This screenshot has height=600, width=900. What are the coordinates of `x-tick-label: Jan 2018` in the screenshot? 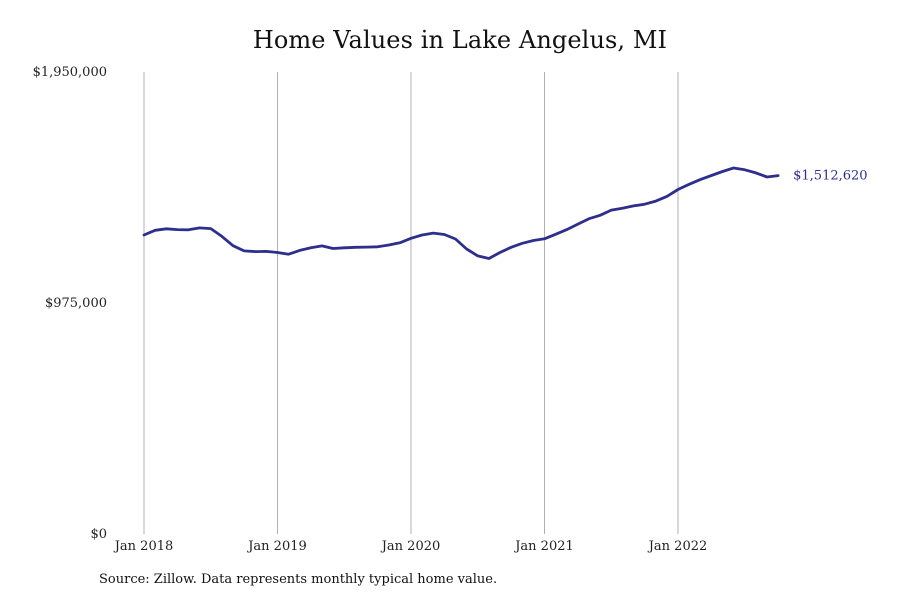 It's located at (143, 546).